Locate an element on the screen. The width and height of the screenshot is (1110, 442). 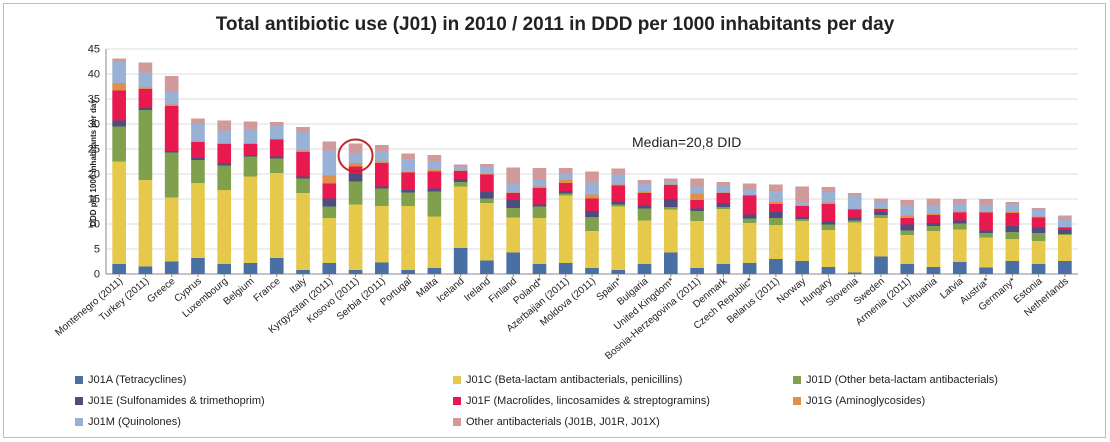
legend-item: J01D (Other beta-lactam antibacterials) is located at coordinates (895, 380).